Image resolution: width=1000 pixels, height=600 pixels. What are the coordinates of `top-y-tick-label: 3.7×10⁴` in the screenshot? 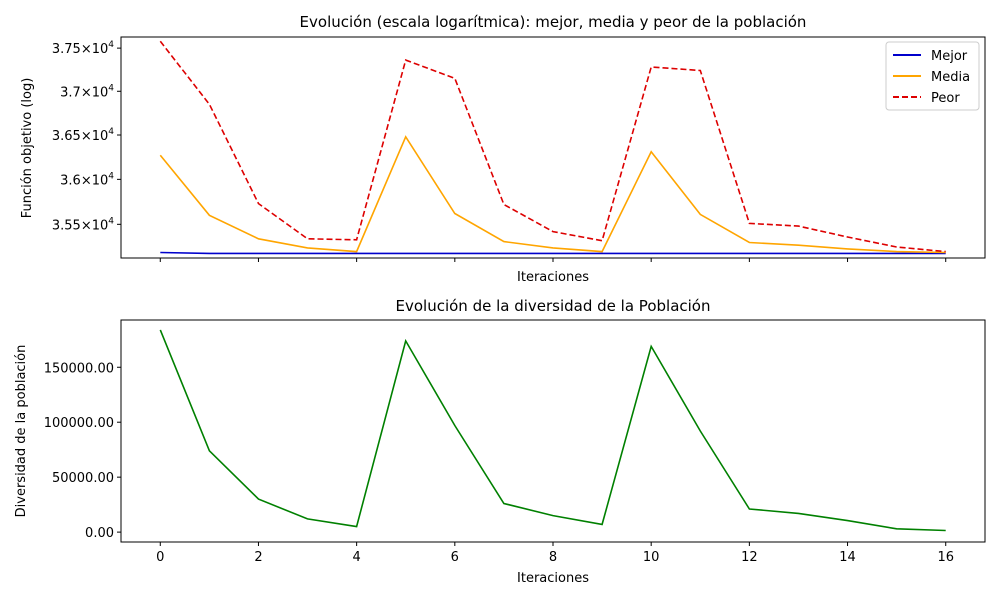 It's located at (87, 91).